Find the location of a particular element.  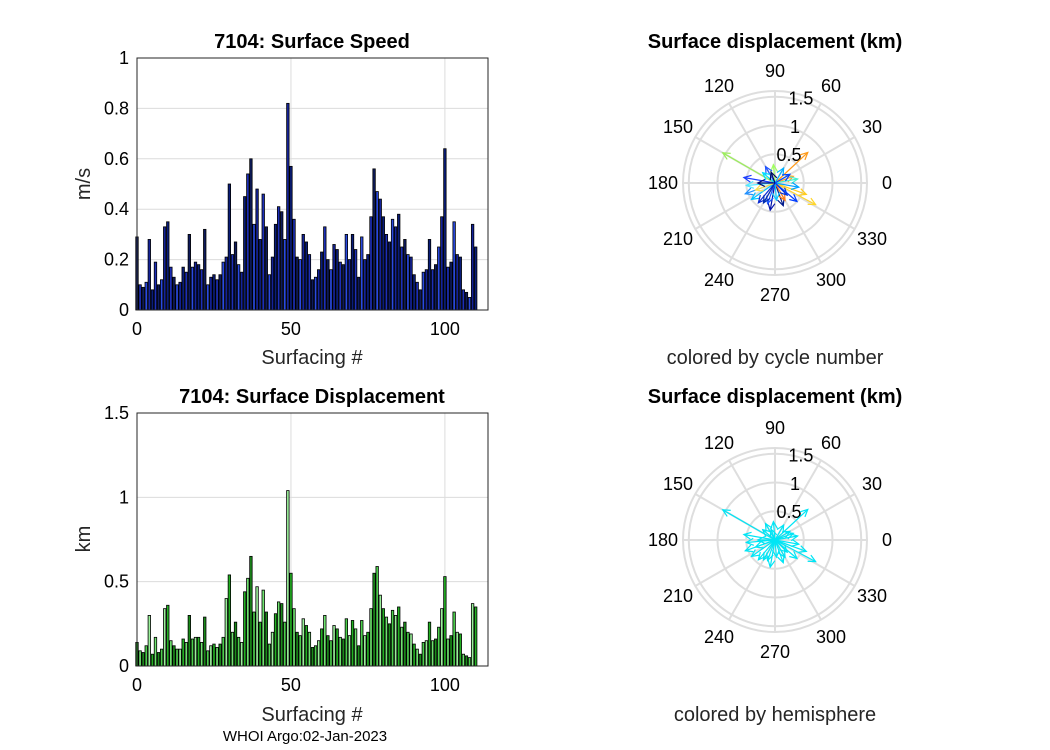

polar-cycle-angle-label: 270 is located at coordinates (775, 295).